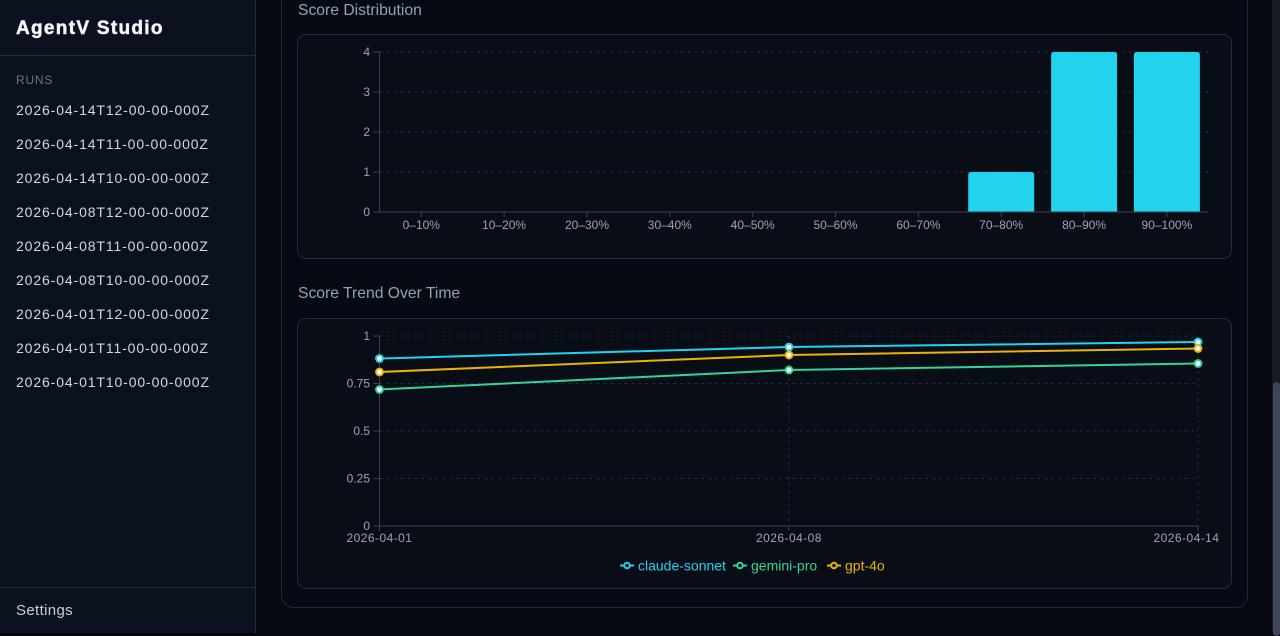 Image resolution: width=1280 pixels, height=636 pixels. Describe the element at coordinates (380, 538) in the screenshot. I see `svg-text: 2026-04-01` at that location.